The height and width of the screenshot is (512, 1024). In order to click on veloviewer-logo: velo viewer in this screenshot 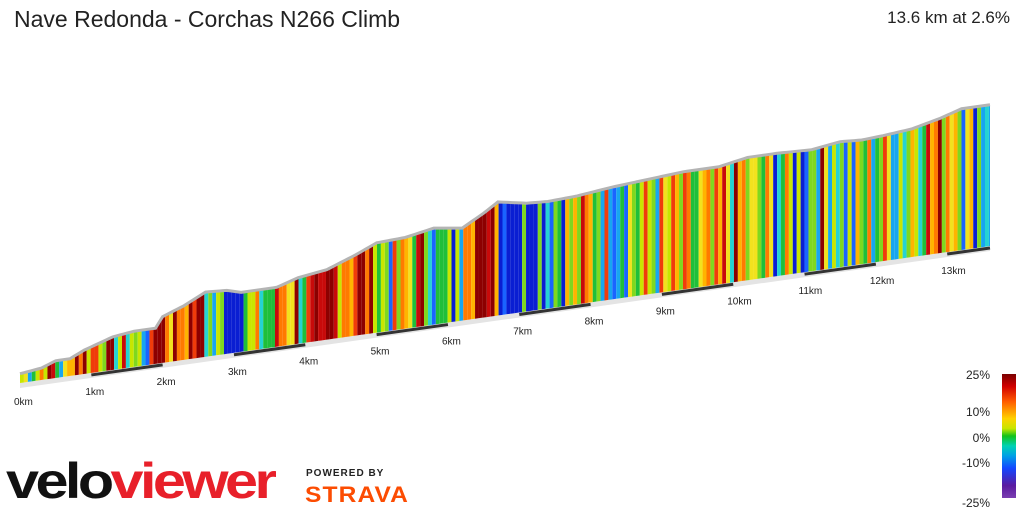, I will do `click(141, 478)`.